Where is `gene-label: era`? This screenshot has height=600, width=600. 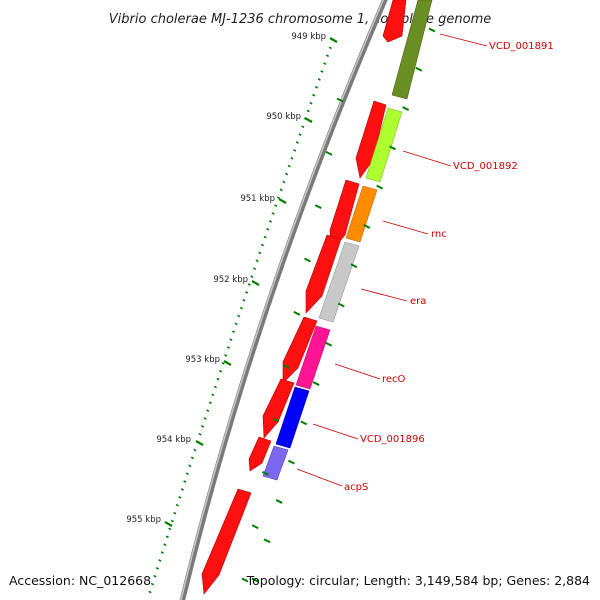
gene-label: era is located at coordinates (418, 301).